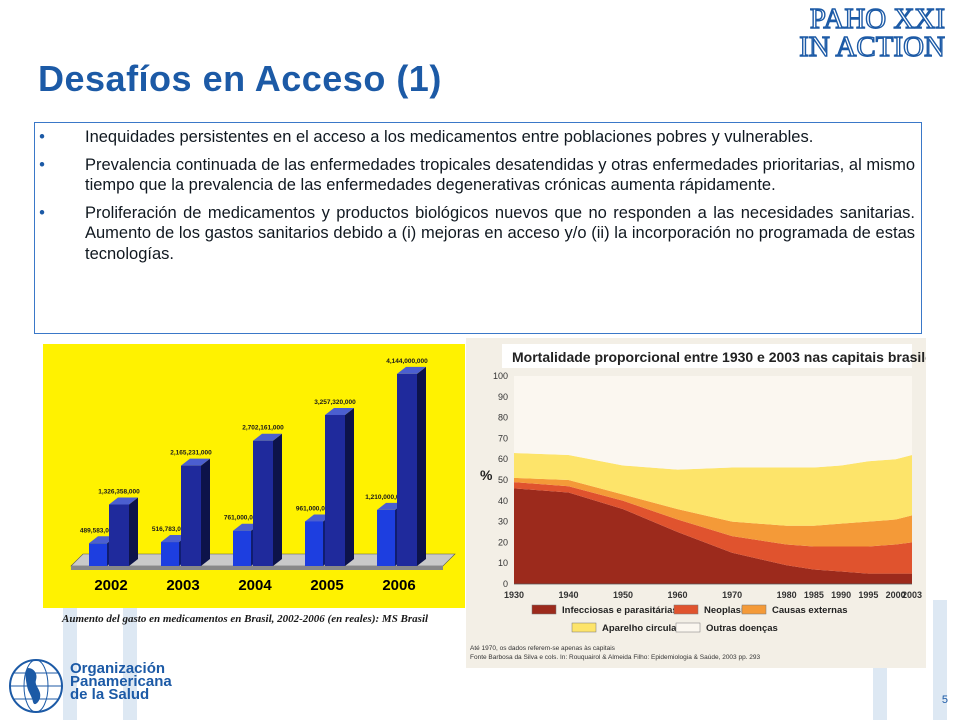  What do you see at coordinates (407, 361) in the screenshot?
I see `bar-data-label: 4,144,000,000` at bounding box center [407, 361].